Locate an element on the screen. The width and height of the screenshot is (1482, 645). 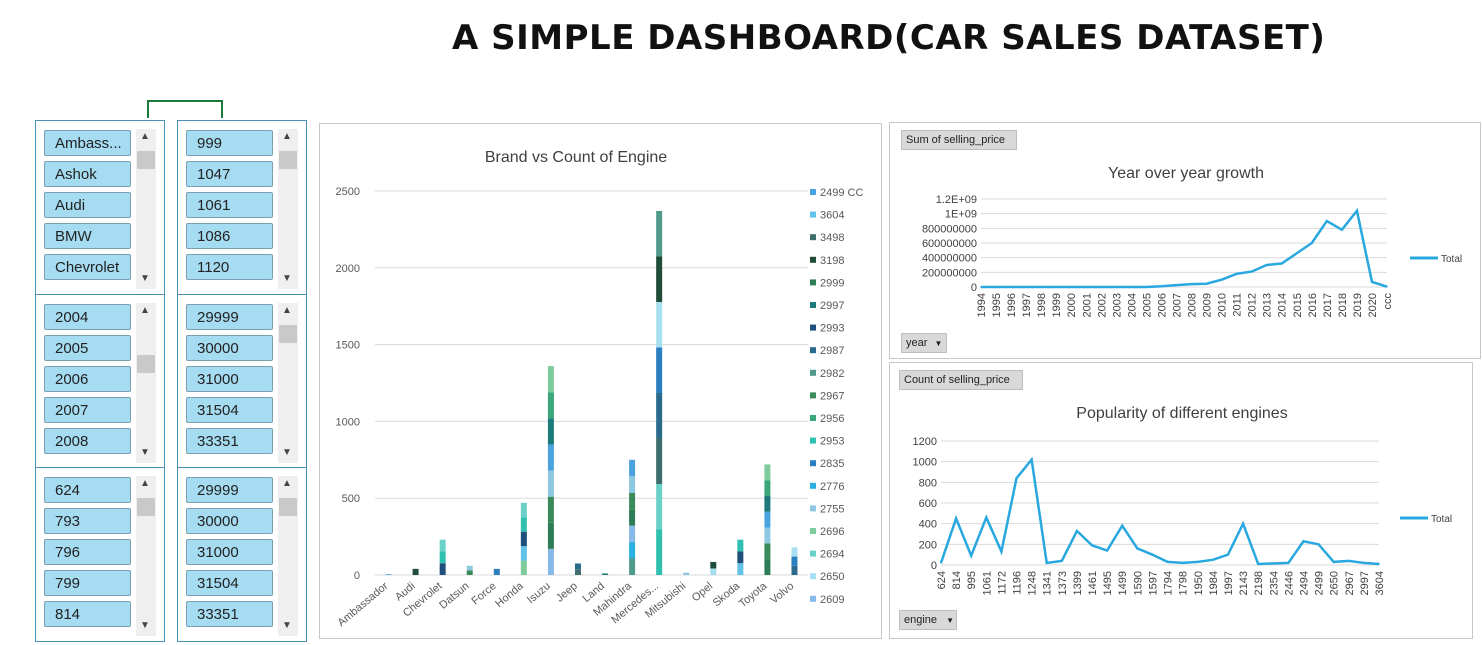
slicer-item: 1086 is located at coordinates (229, 236).